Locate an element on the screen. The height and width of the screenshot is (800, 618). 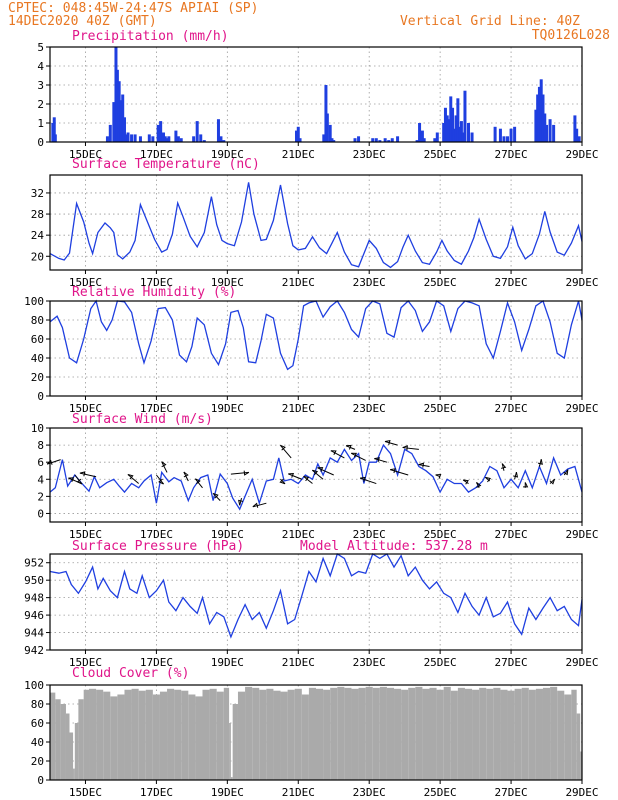
y-tick-label: 100 is located at coordinates (34, 685).